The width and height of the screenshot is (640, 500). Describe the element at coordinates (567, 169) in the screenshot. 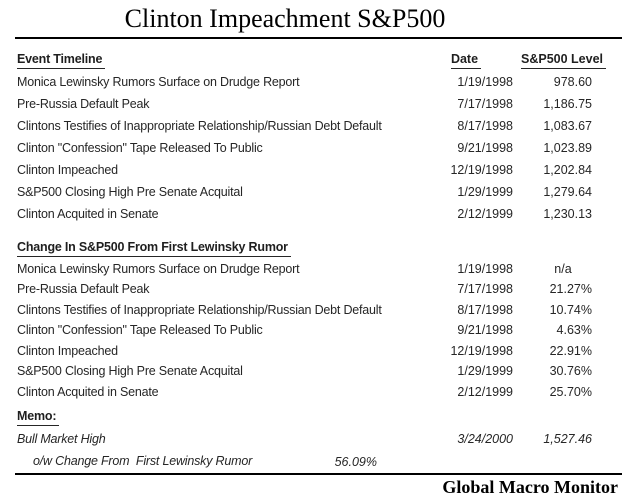

I see `value-cell: 1,202.84` at that location.